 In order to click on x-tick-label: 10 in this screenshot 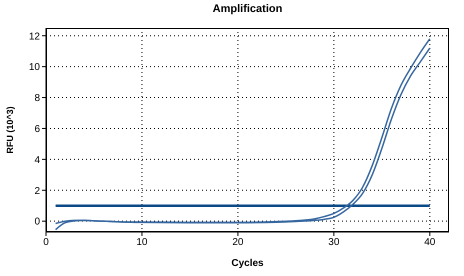, I will do `click(142, 242)`.